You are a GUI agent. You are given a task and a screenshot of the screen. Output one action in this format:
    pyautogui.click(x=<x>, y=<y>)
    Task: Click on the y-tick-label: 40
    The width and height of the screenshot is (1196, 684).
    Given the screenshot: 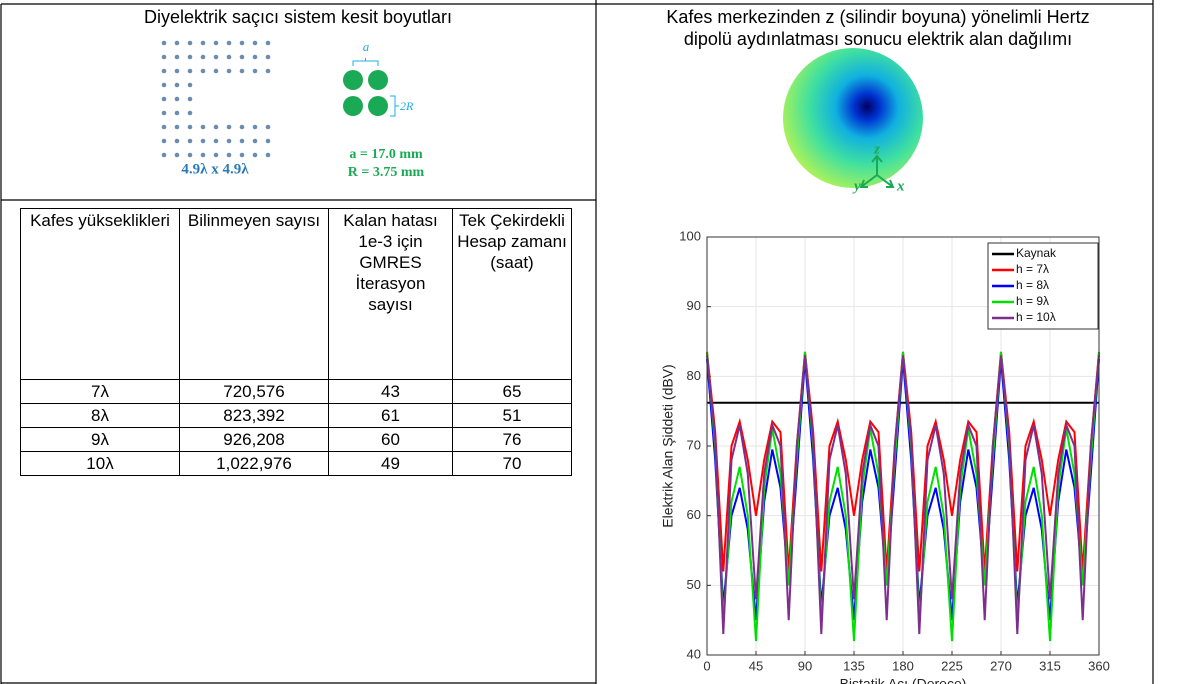 What is the action you would take?
    pyautogui.click(x=694, y=653)
    